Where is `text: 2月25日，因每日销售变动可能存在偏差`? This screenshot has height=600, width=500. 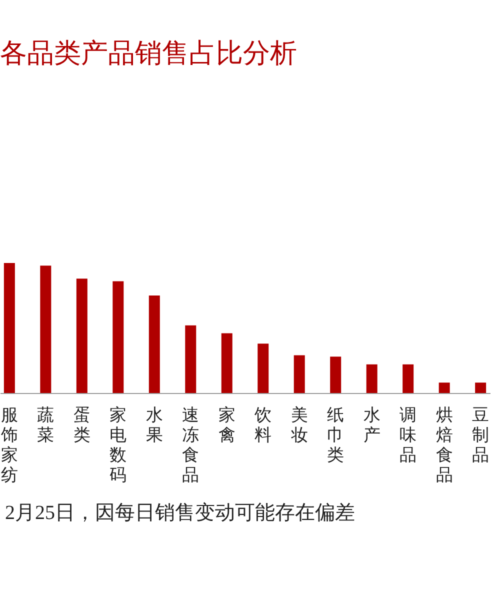 text: 2月25日，因每日销售变动可能存在偏差 is located at coordinates (180, 513).